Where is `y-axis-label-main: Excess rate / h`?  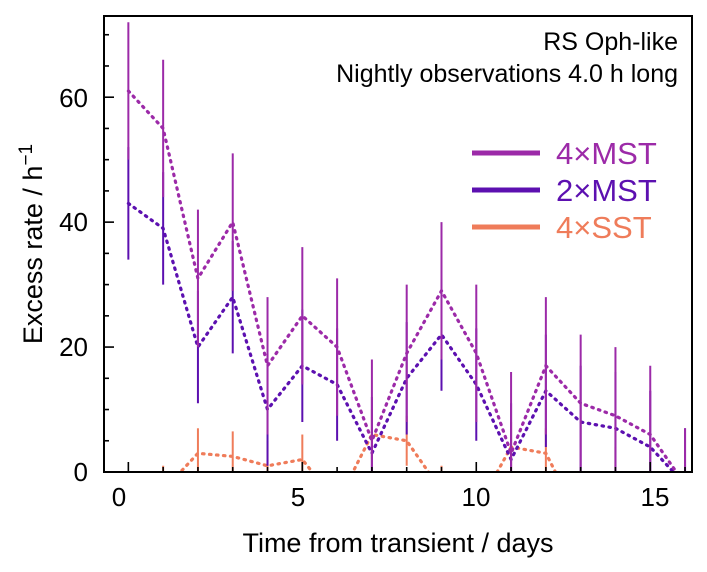 y-axis-label-main: Excess rate / h is located at coordinates (33, 255).